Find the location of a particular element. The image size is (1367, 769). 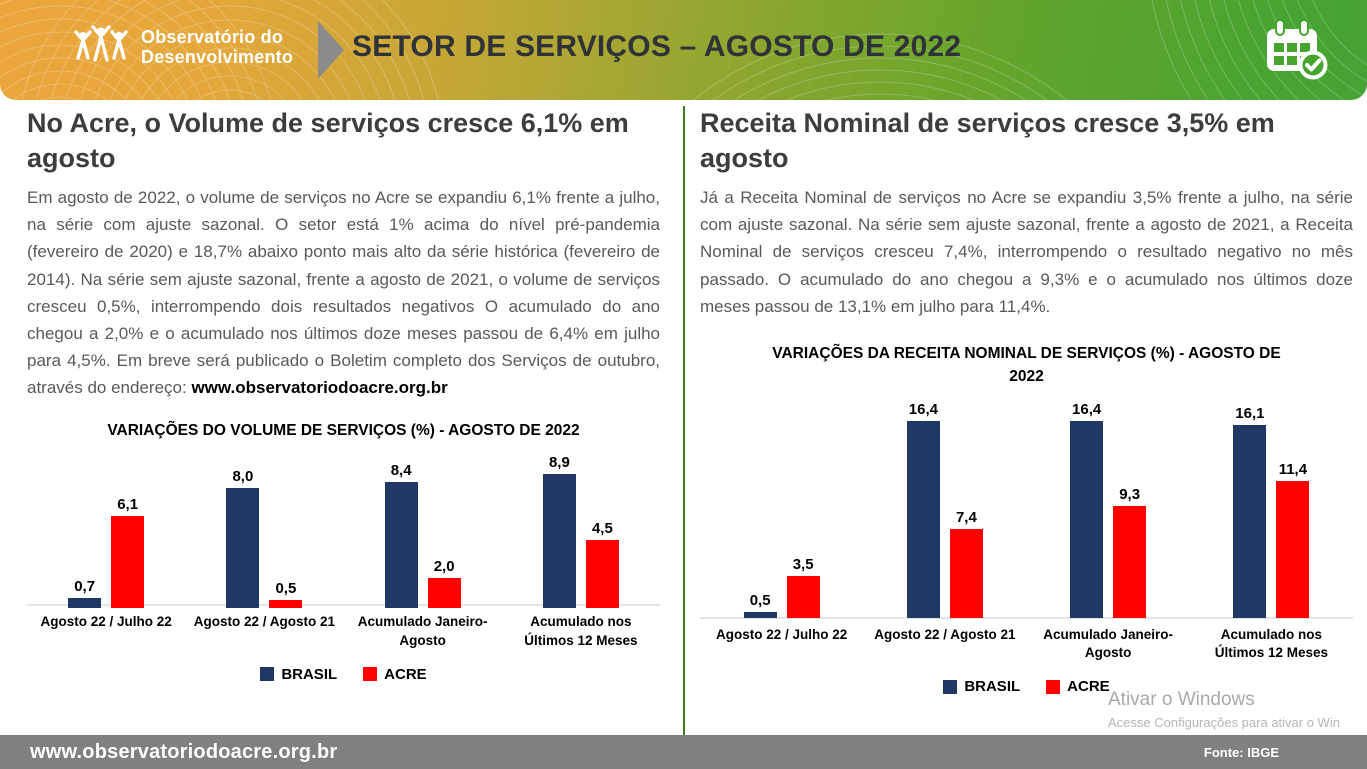

bar-wrap: 8,0 is located at coordinates (243, 537).